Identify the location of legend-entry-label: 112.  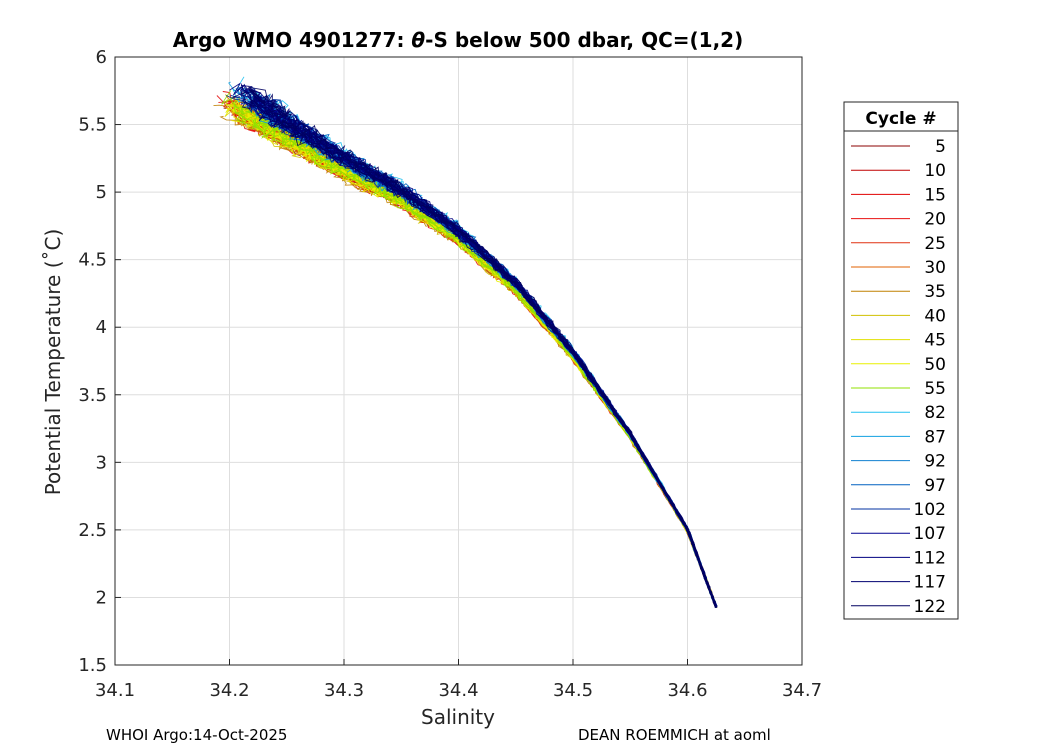
(930, 558).